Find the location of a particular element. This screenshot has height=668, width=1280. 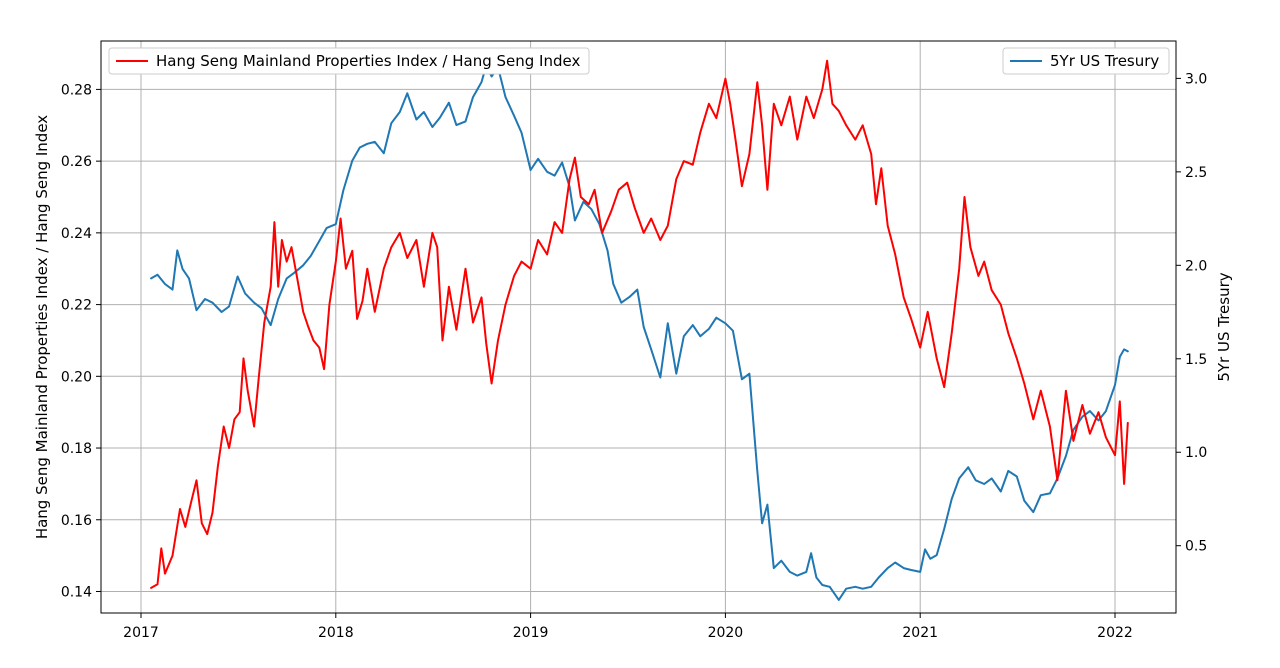

y-left-tick-label: 0.18 is located at coordinates (76, 449).